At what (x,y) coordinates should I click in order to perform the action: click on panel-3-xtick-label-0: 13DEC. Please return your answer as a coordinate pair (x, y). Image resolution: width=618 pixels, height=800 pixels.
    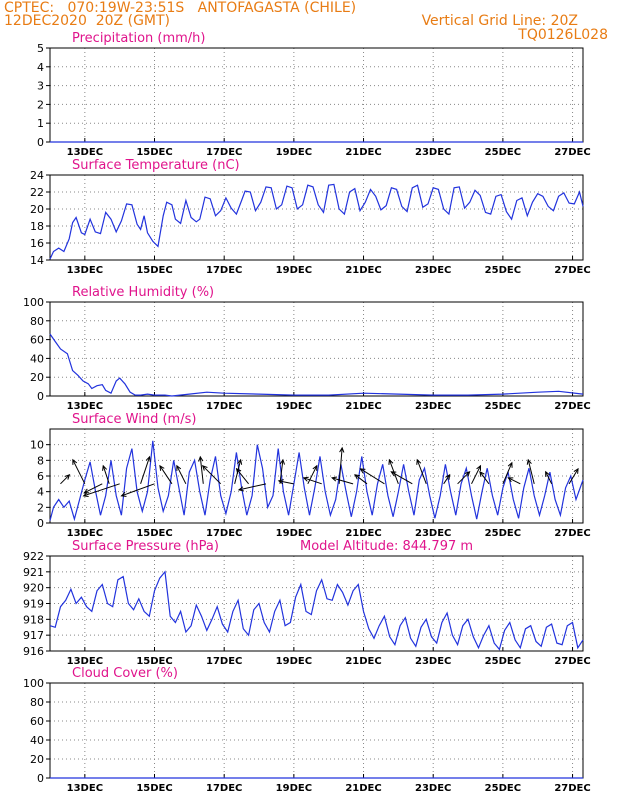
    Looking at the image, I should click on (85, 406).